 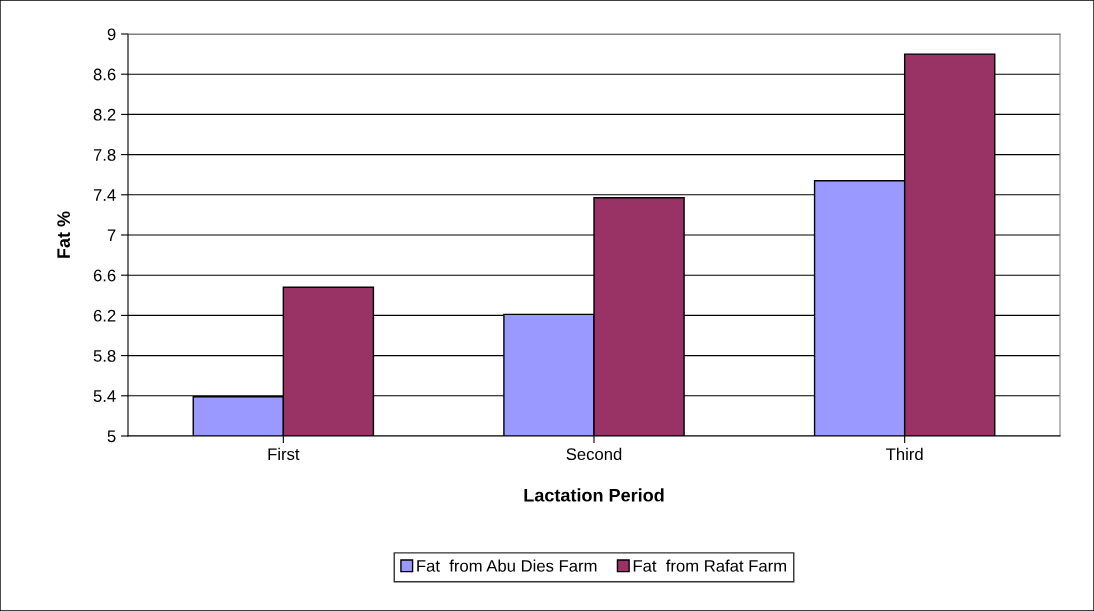 What do you see at coordinates (284, 454) in the screenshot?
I see `x-tick-label: First` at bounding box center [284, 454].